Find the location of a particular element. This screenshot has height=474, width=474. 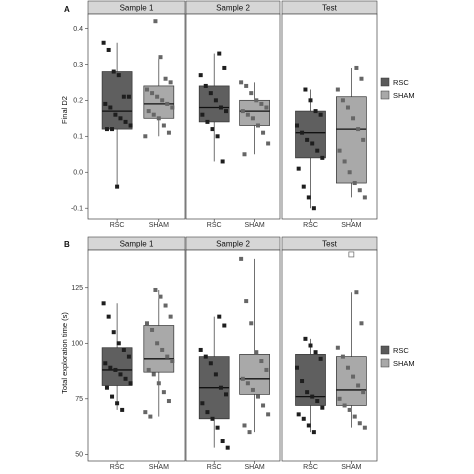

outlier-point is located at coordinates (351, 254).